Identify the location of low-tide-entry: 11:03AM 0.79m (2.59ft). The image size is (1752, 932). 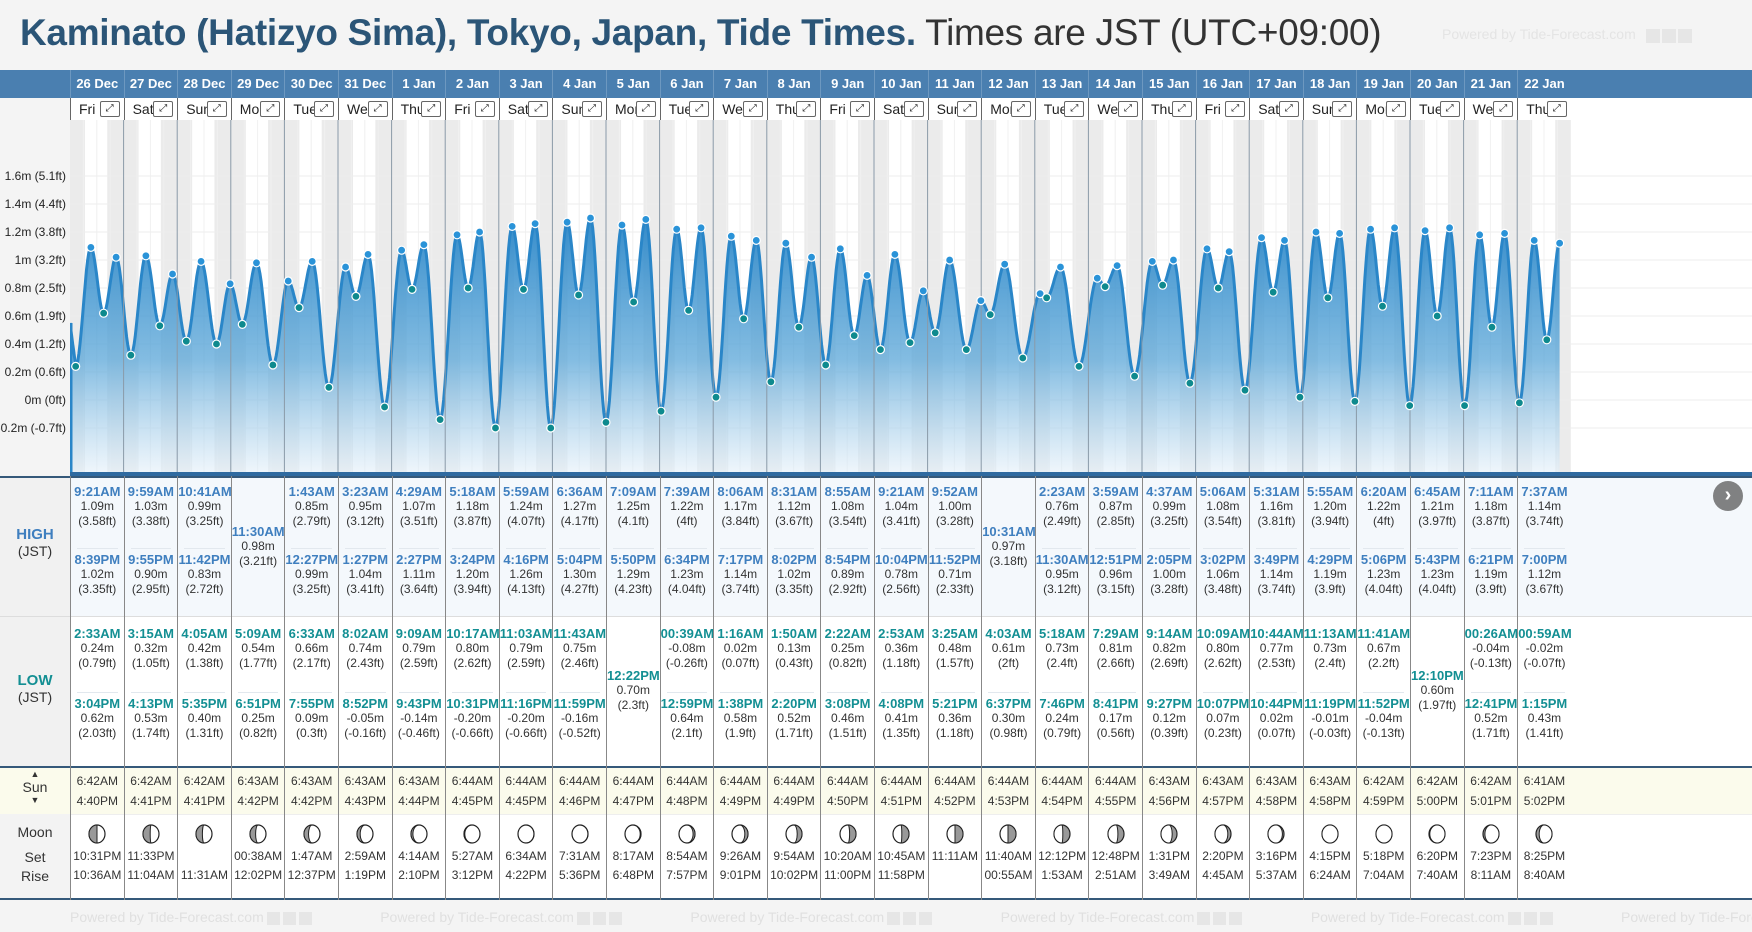
(526, 648).